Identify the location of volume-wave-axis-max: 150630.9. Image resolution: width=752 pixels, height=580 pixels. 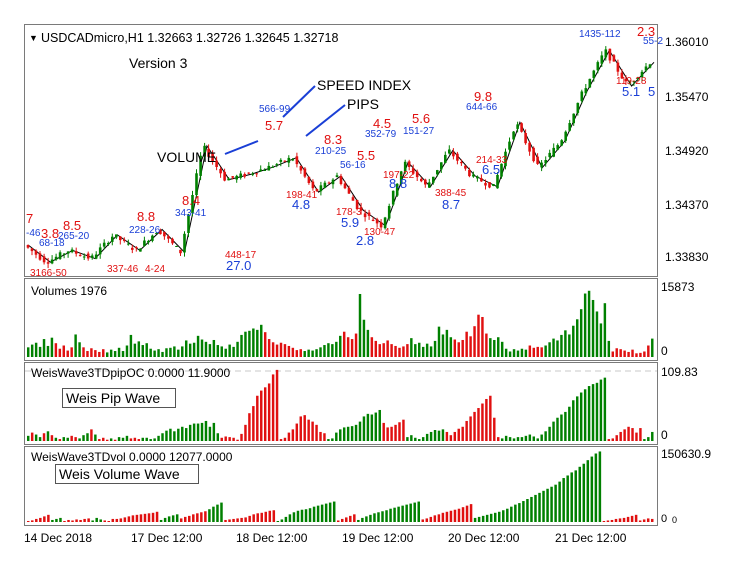
(686, 454).